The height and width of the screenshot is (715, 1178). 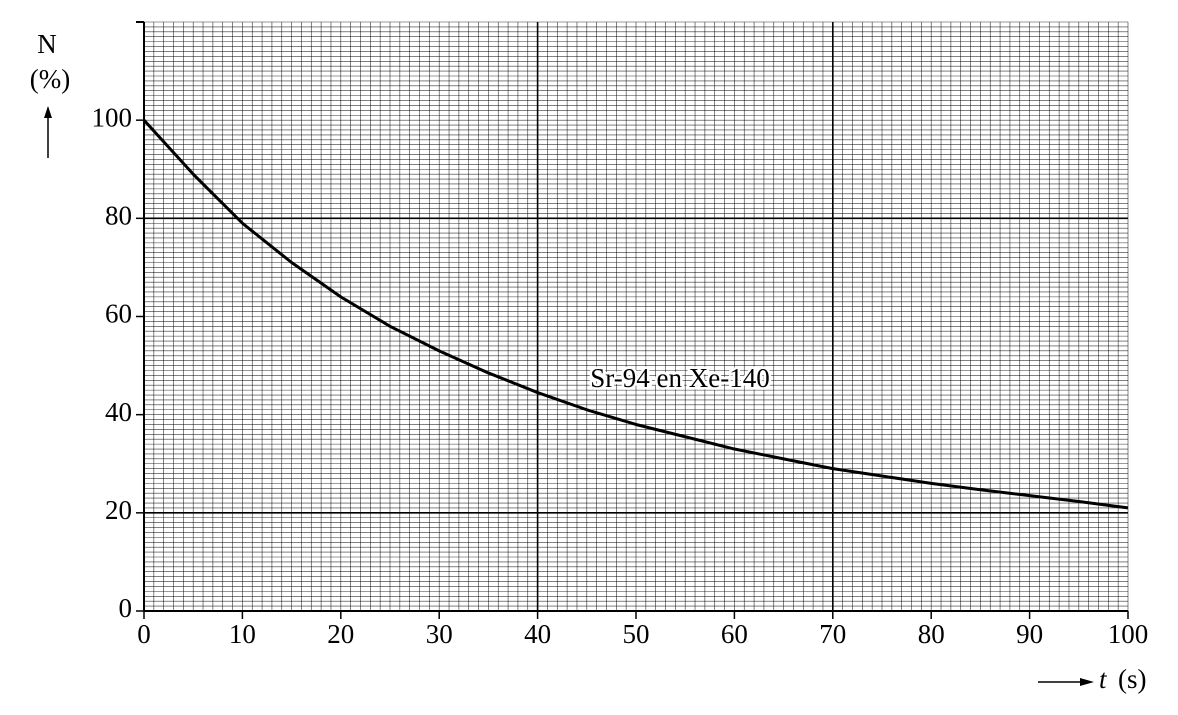 I want to click on y-label: N, so click(x=47, y=44).